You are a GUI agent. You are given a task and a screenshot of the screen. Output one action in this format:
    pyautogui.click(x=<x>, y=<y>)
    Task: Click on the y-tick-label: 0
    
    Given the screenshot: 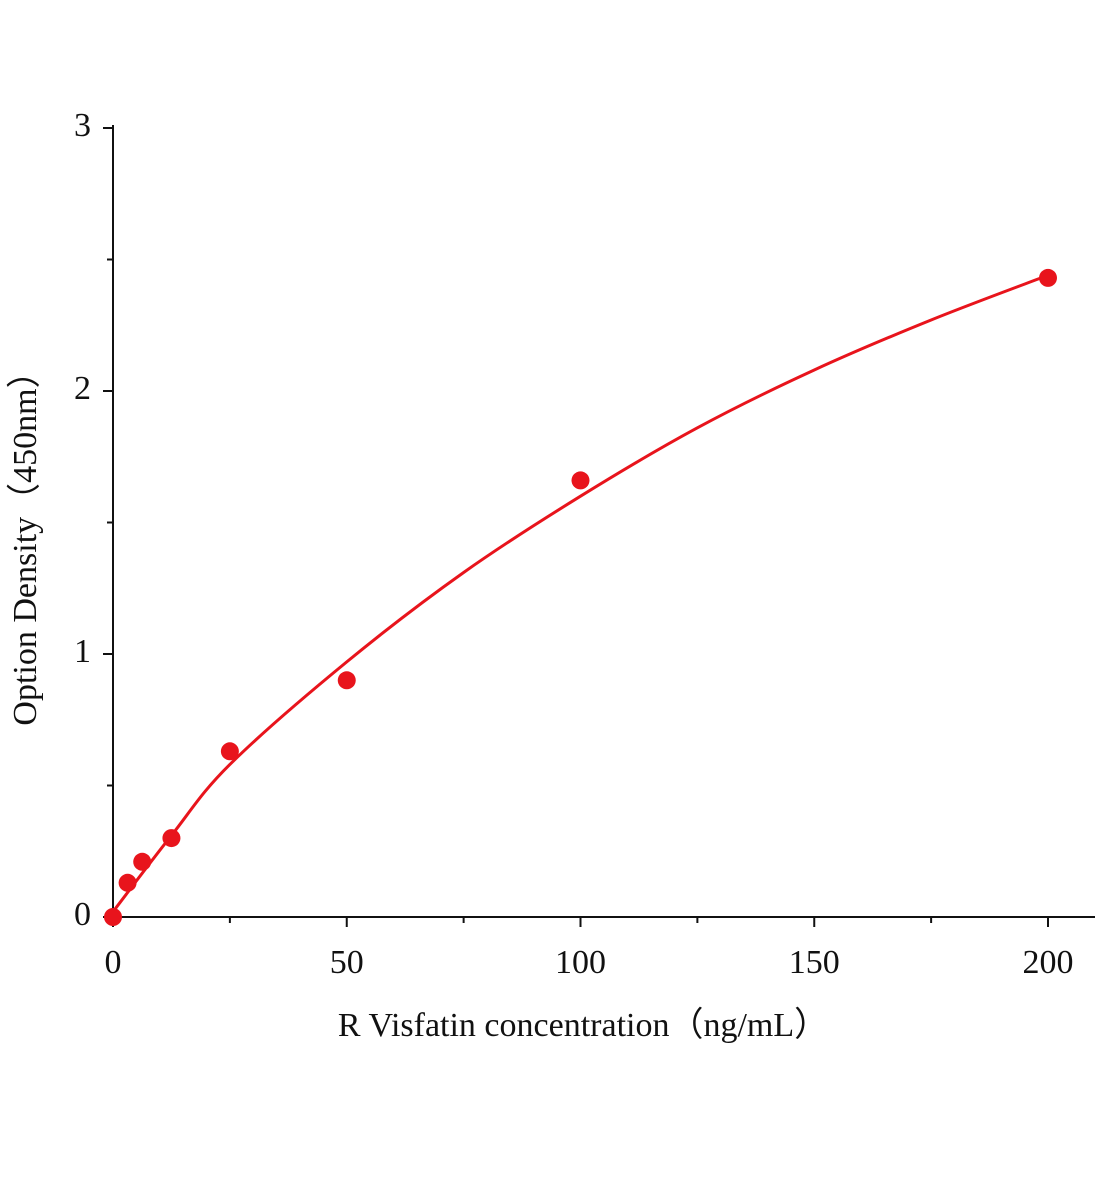 What is the action you would take?
    pyautogui.click(x=82, y=914)
    